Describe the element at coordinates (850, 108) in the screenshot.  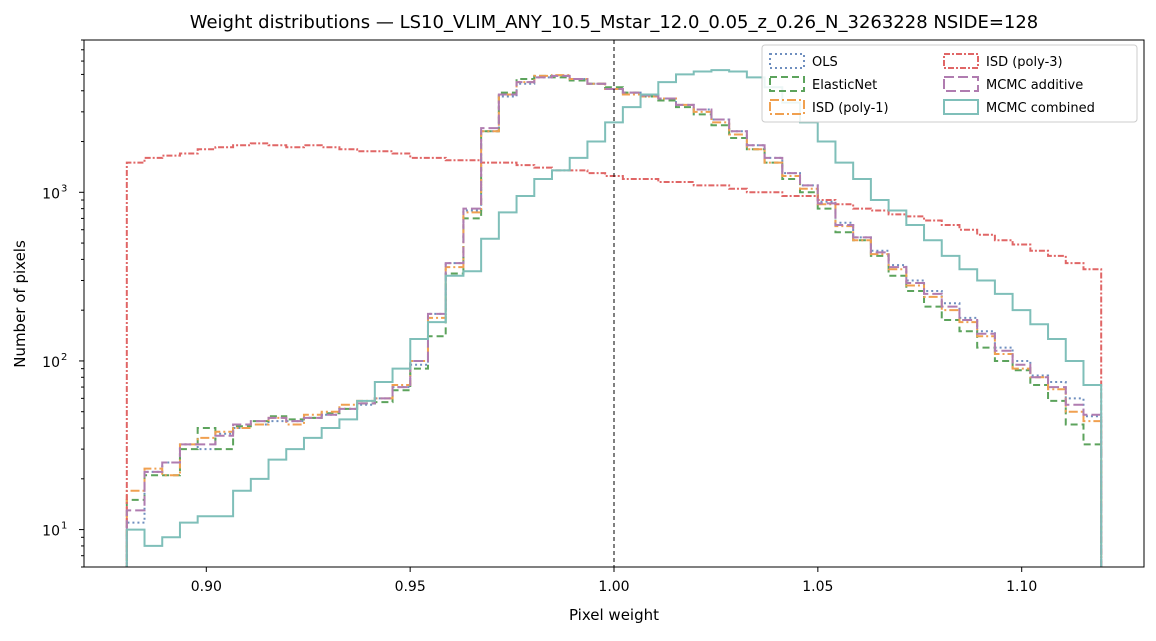
I see `legend-label: ISD (poly-1)` at that location.